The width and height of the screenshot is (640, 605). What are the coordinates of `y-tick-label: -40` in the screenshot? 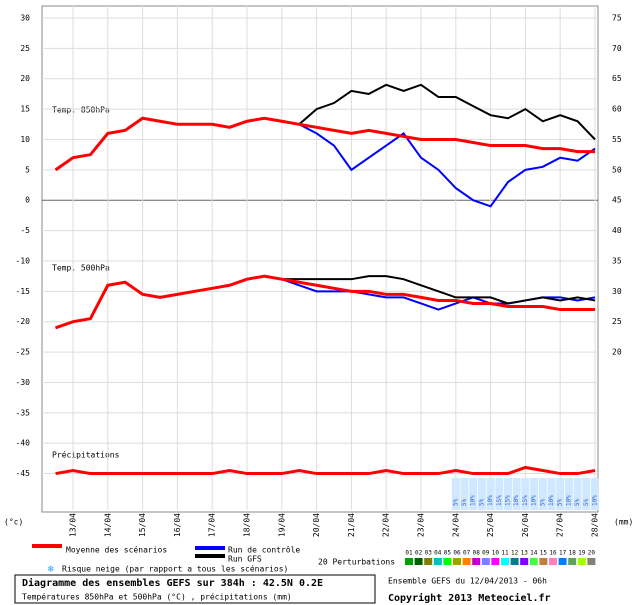 It's located at (23, 443).